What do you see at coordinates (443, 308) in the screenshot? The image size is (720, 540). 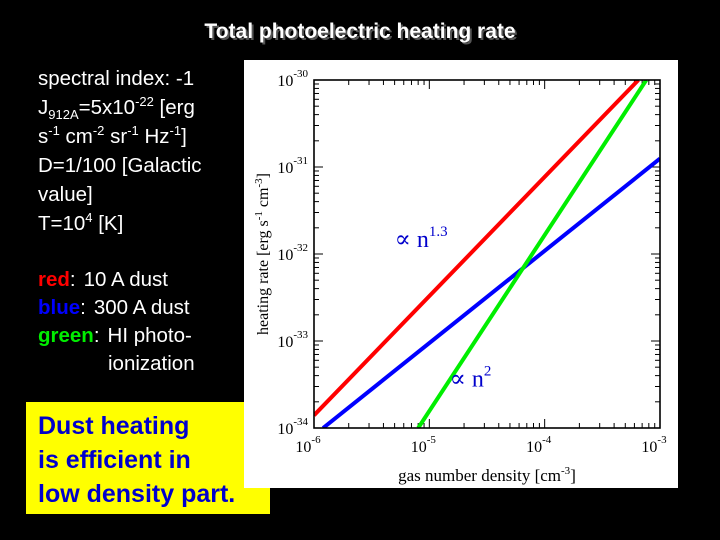 I see `annotation-layer: ∝ n1.3 ∝ n2` at bounding box center [443, 308].